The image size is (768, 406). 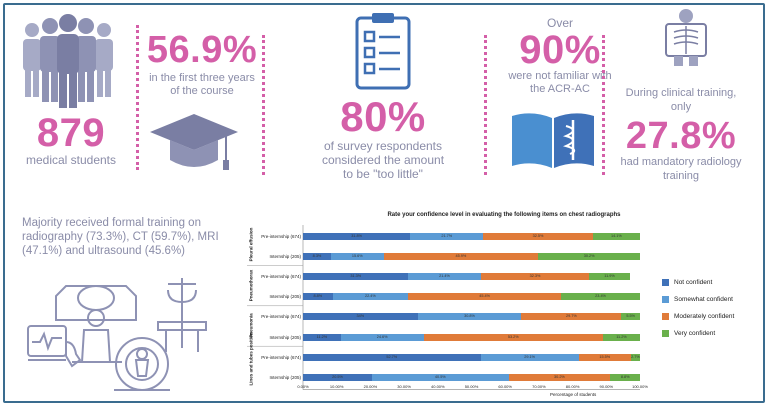 I want to click on legend-item-moderately-confident: Moderately confident, so click(x=698, y=316).